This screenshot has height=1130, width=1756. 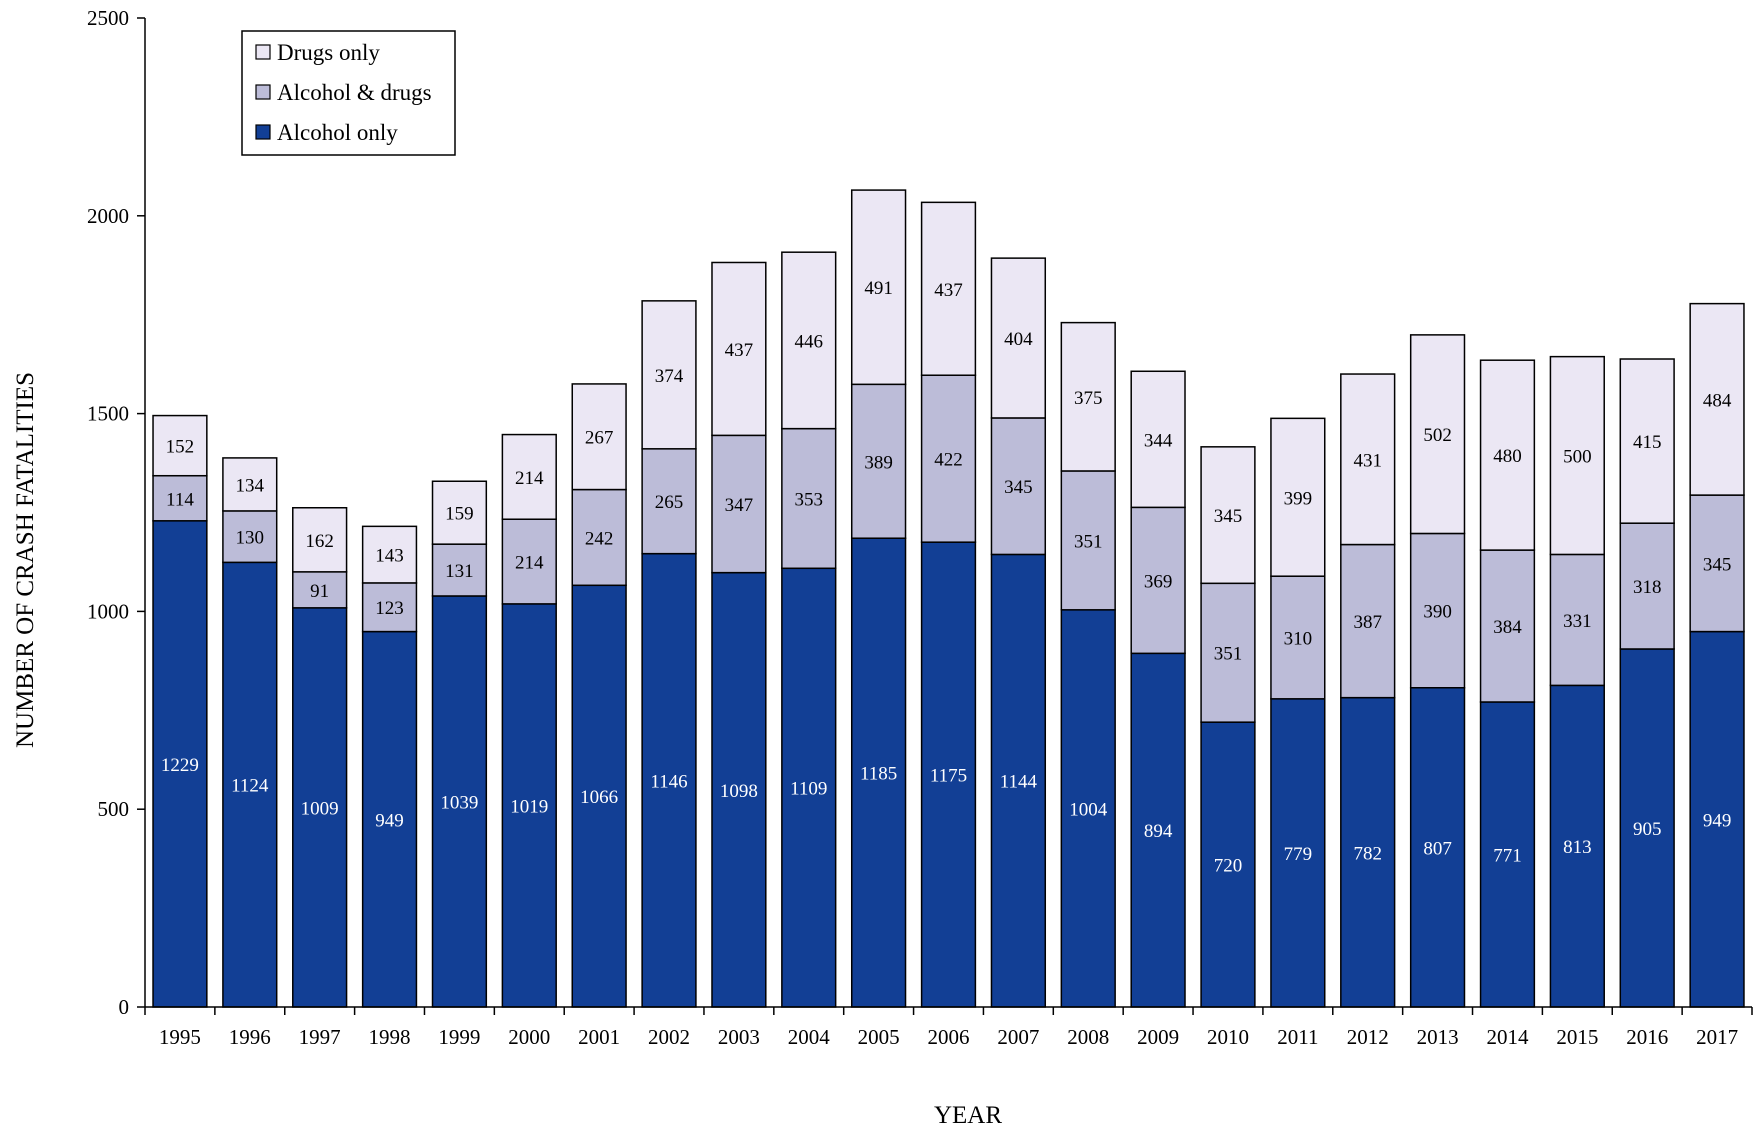 What do you see at coordinates (354, 92) in the screenshot?
I see `legend-label-alcohol-drugs: Alcohol & drugs` at bounding box center [354, 92].